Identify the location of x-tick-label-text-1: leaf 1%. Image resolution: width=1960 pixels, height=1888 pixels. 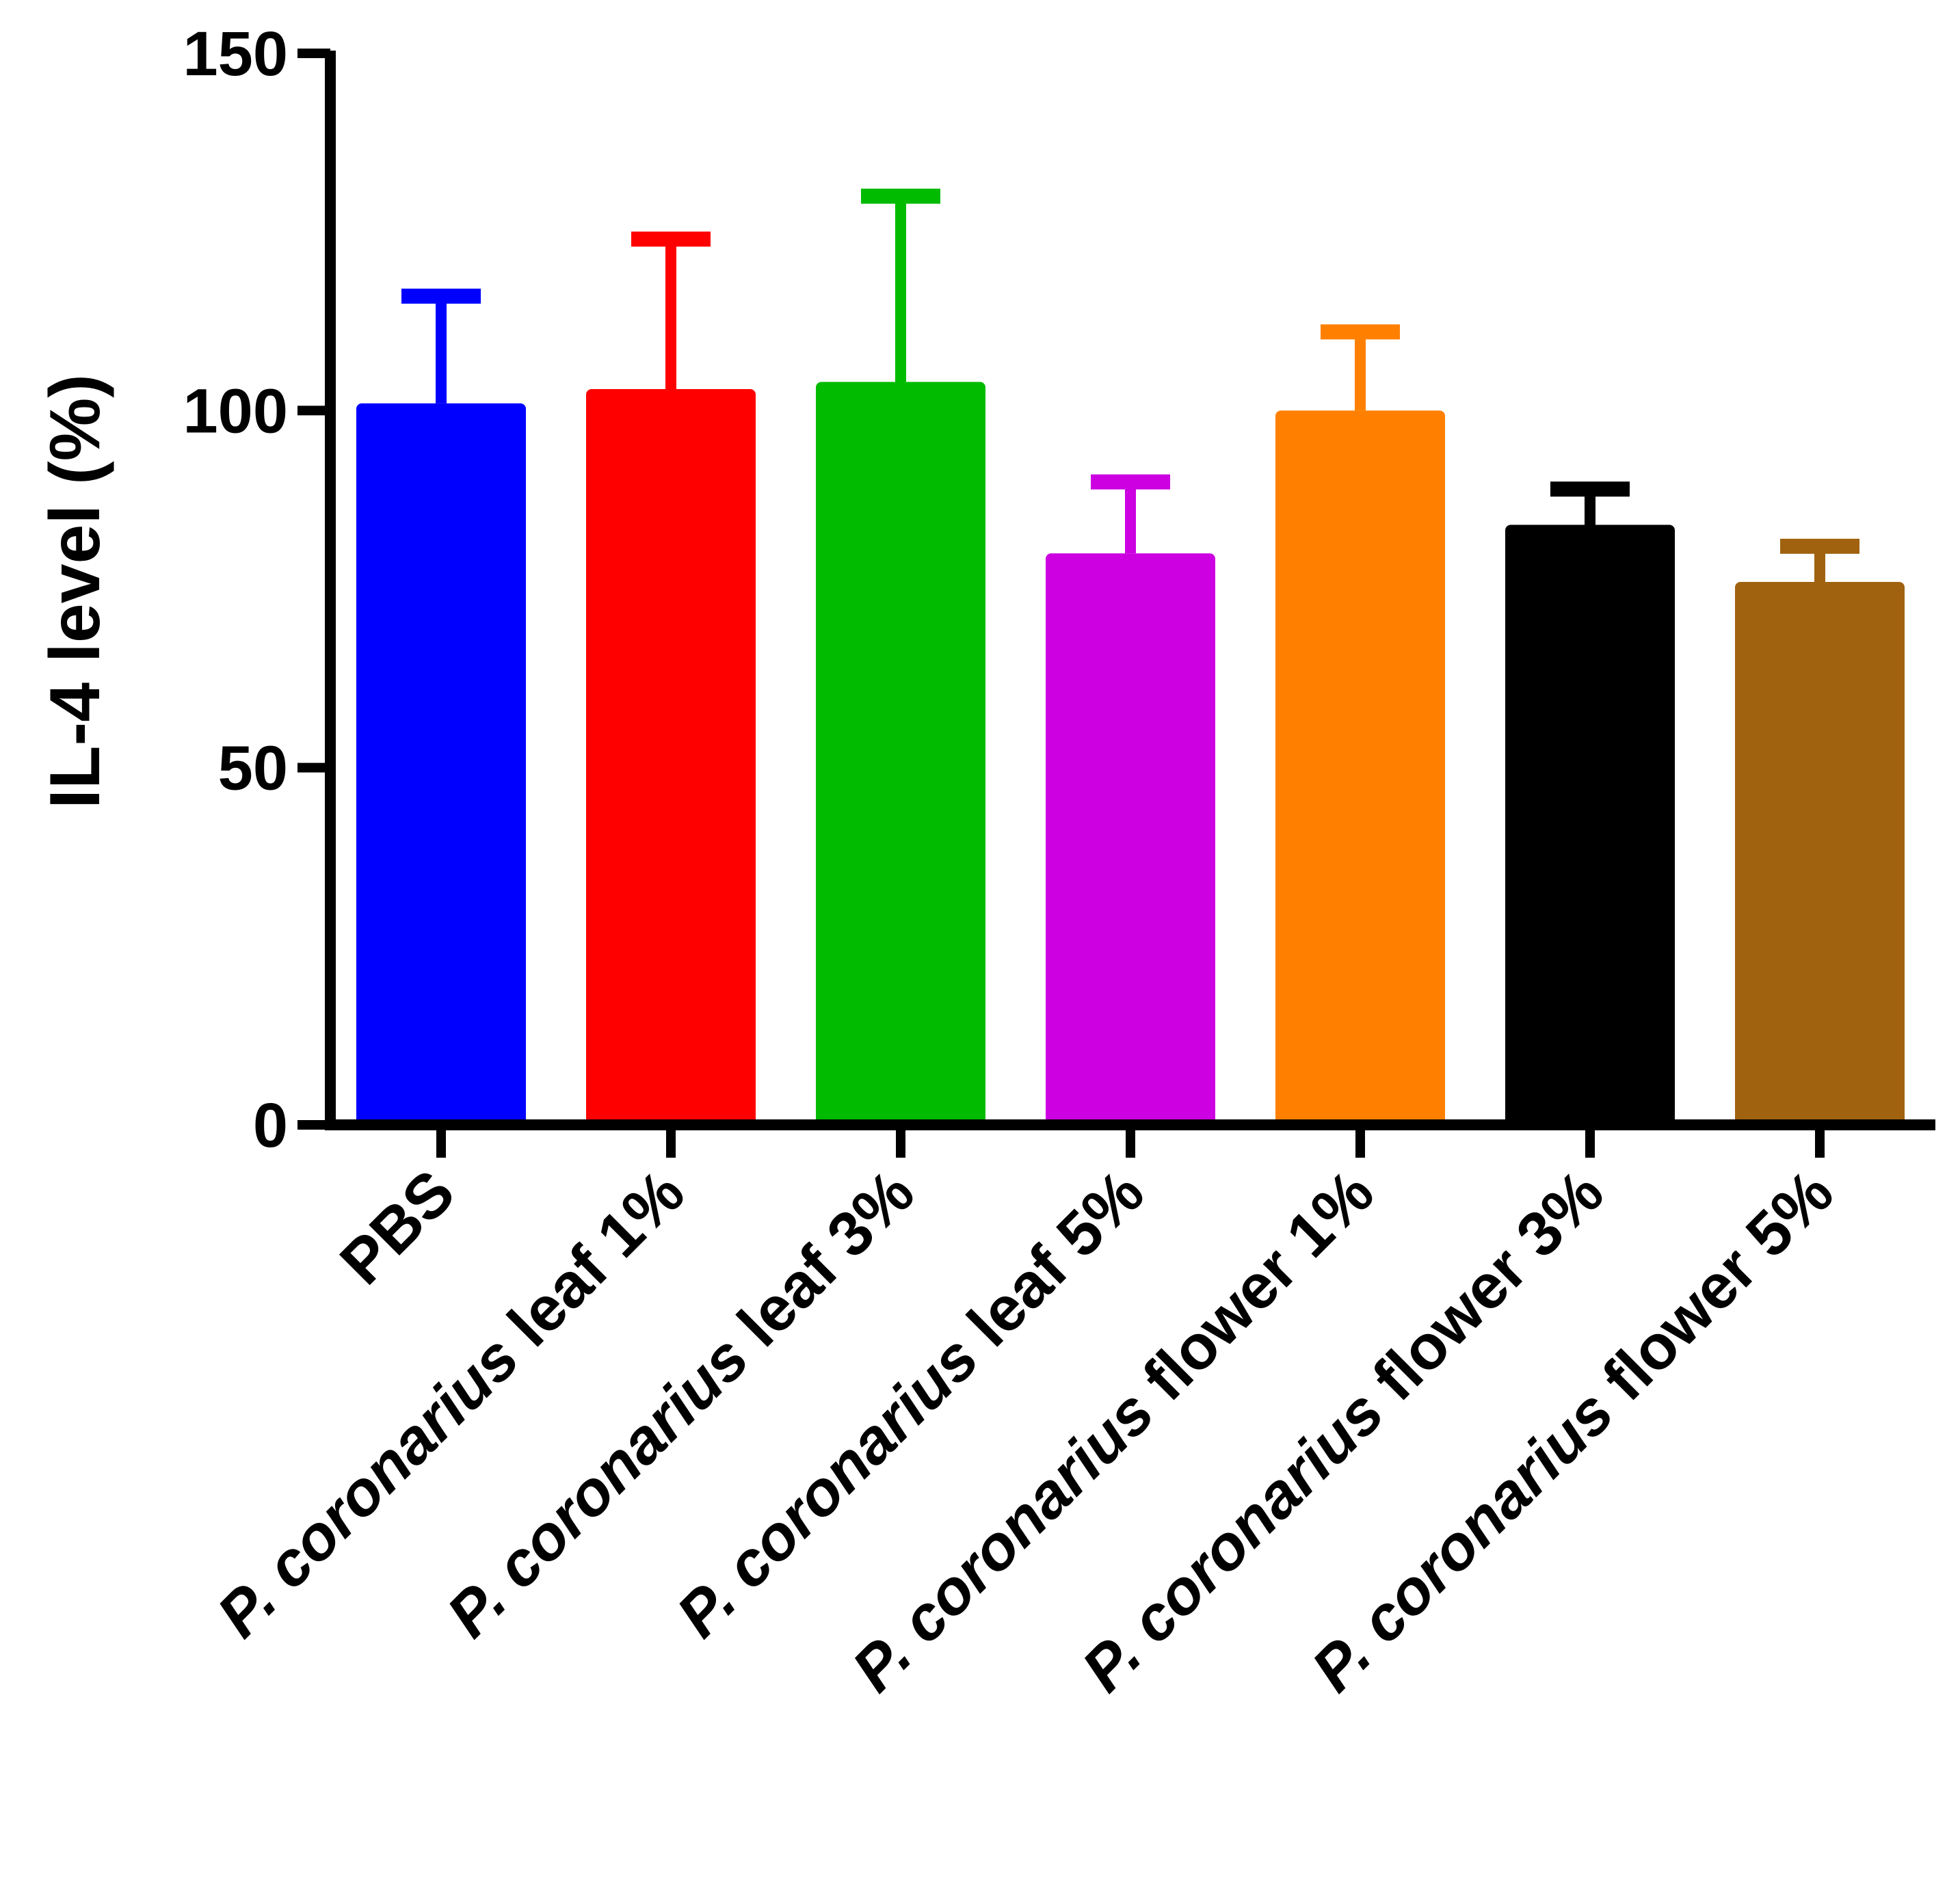
(590, 1264).